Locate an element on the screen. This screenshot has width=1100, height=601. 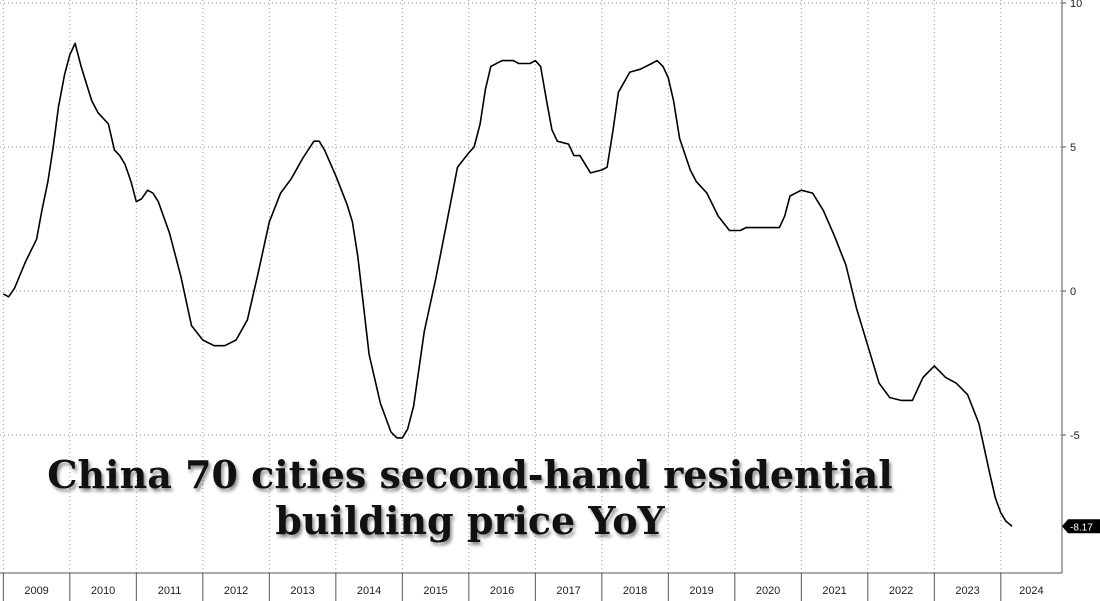
chart-title-line-2: building price YoY is located at coordinates (470, 520).